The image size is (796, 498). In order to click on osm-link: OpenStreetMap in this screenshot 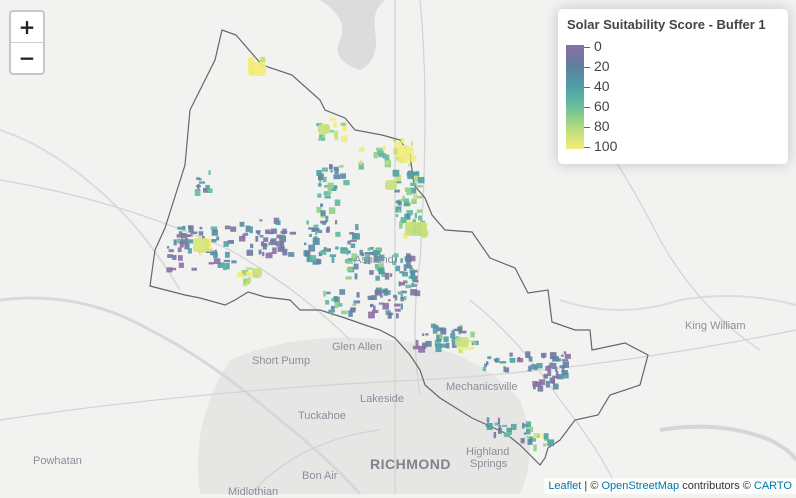, I will do `click(640, 486)`.